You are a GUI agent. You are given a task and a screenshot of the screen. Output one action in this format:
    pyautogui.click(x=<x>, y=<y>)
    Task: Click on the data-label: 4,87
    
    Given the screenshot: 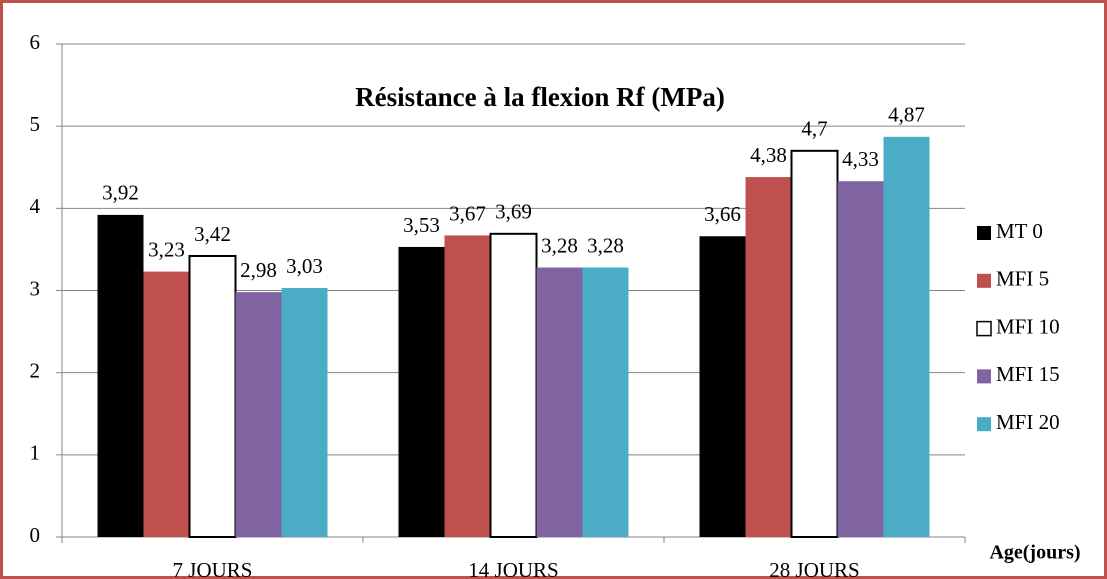 What is the action you would take?
    pyautogui.click(x=906, y=115)
    